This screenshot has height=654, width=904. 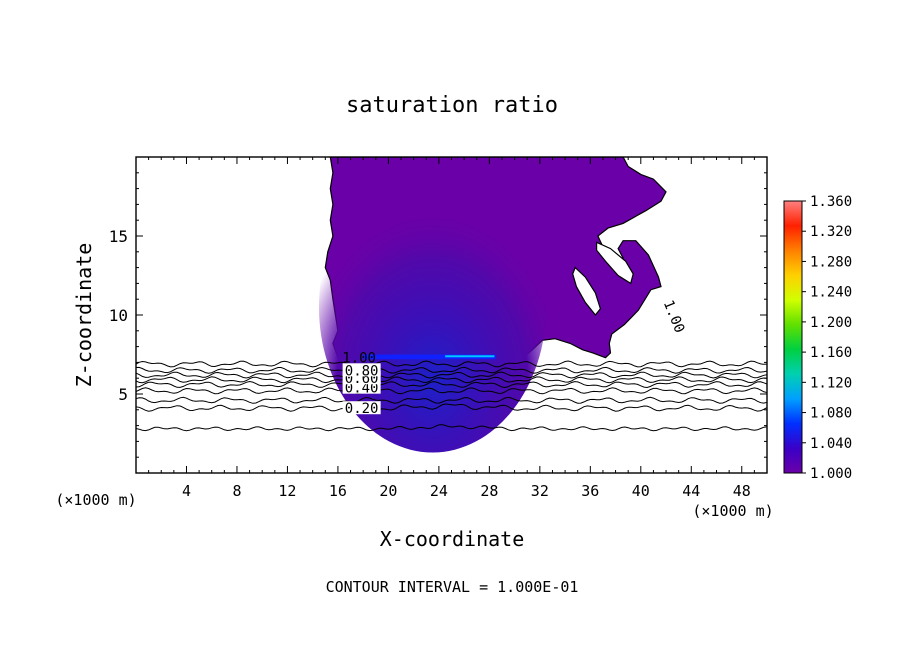 I want to click on x-tick-label: 36, so click(x=590, y=491).